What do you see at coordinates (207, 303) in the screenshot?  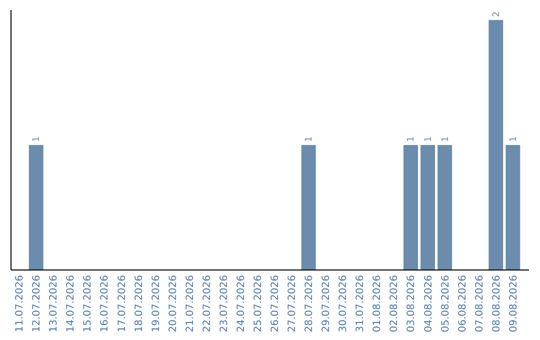 I see `x-tick-label: 22.07.2026` at bounding box center [207, 303].